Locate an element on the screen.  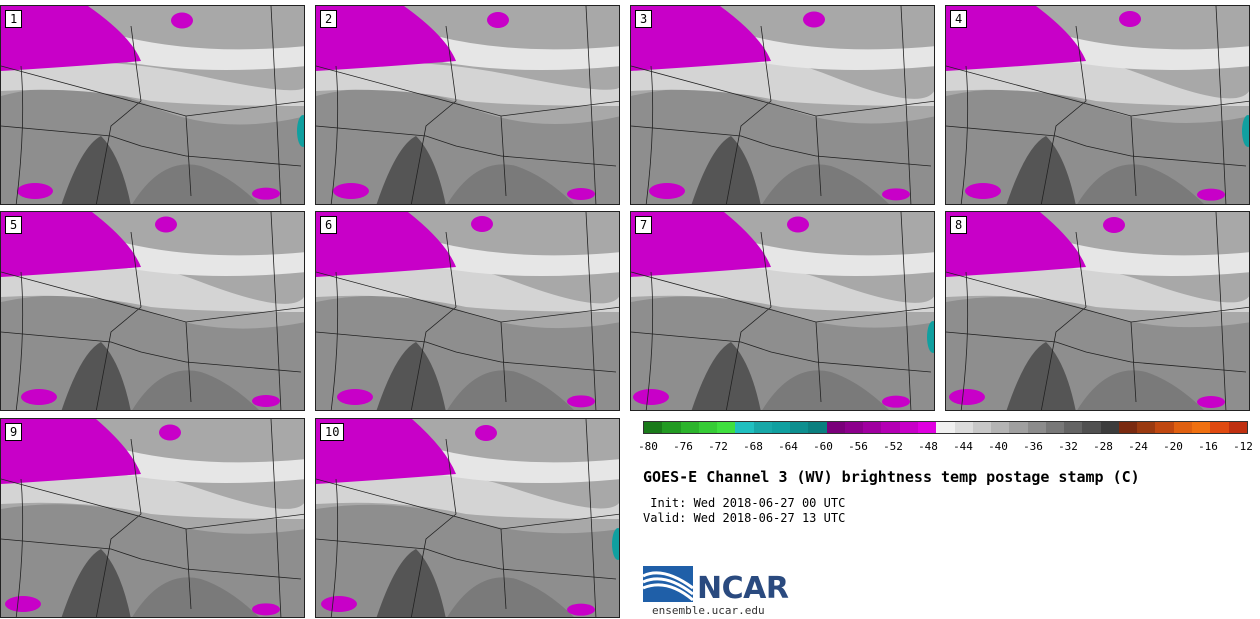
panel-9: 9 is located at coordinates (152, 518).